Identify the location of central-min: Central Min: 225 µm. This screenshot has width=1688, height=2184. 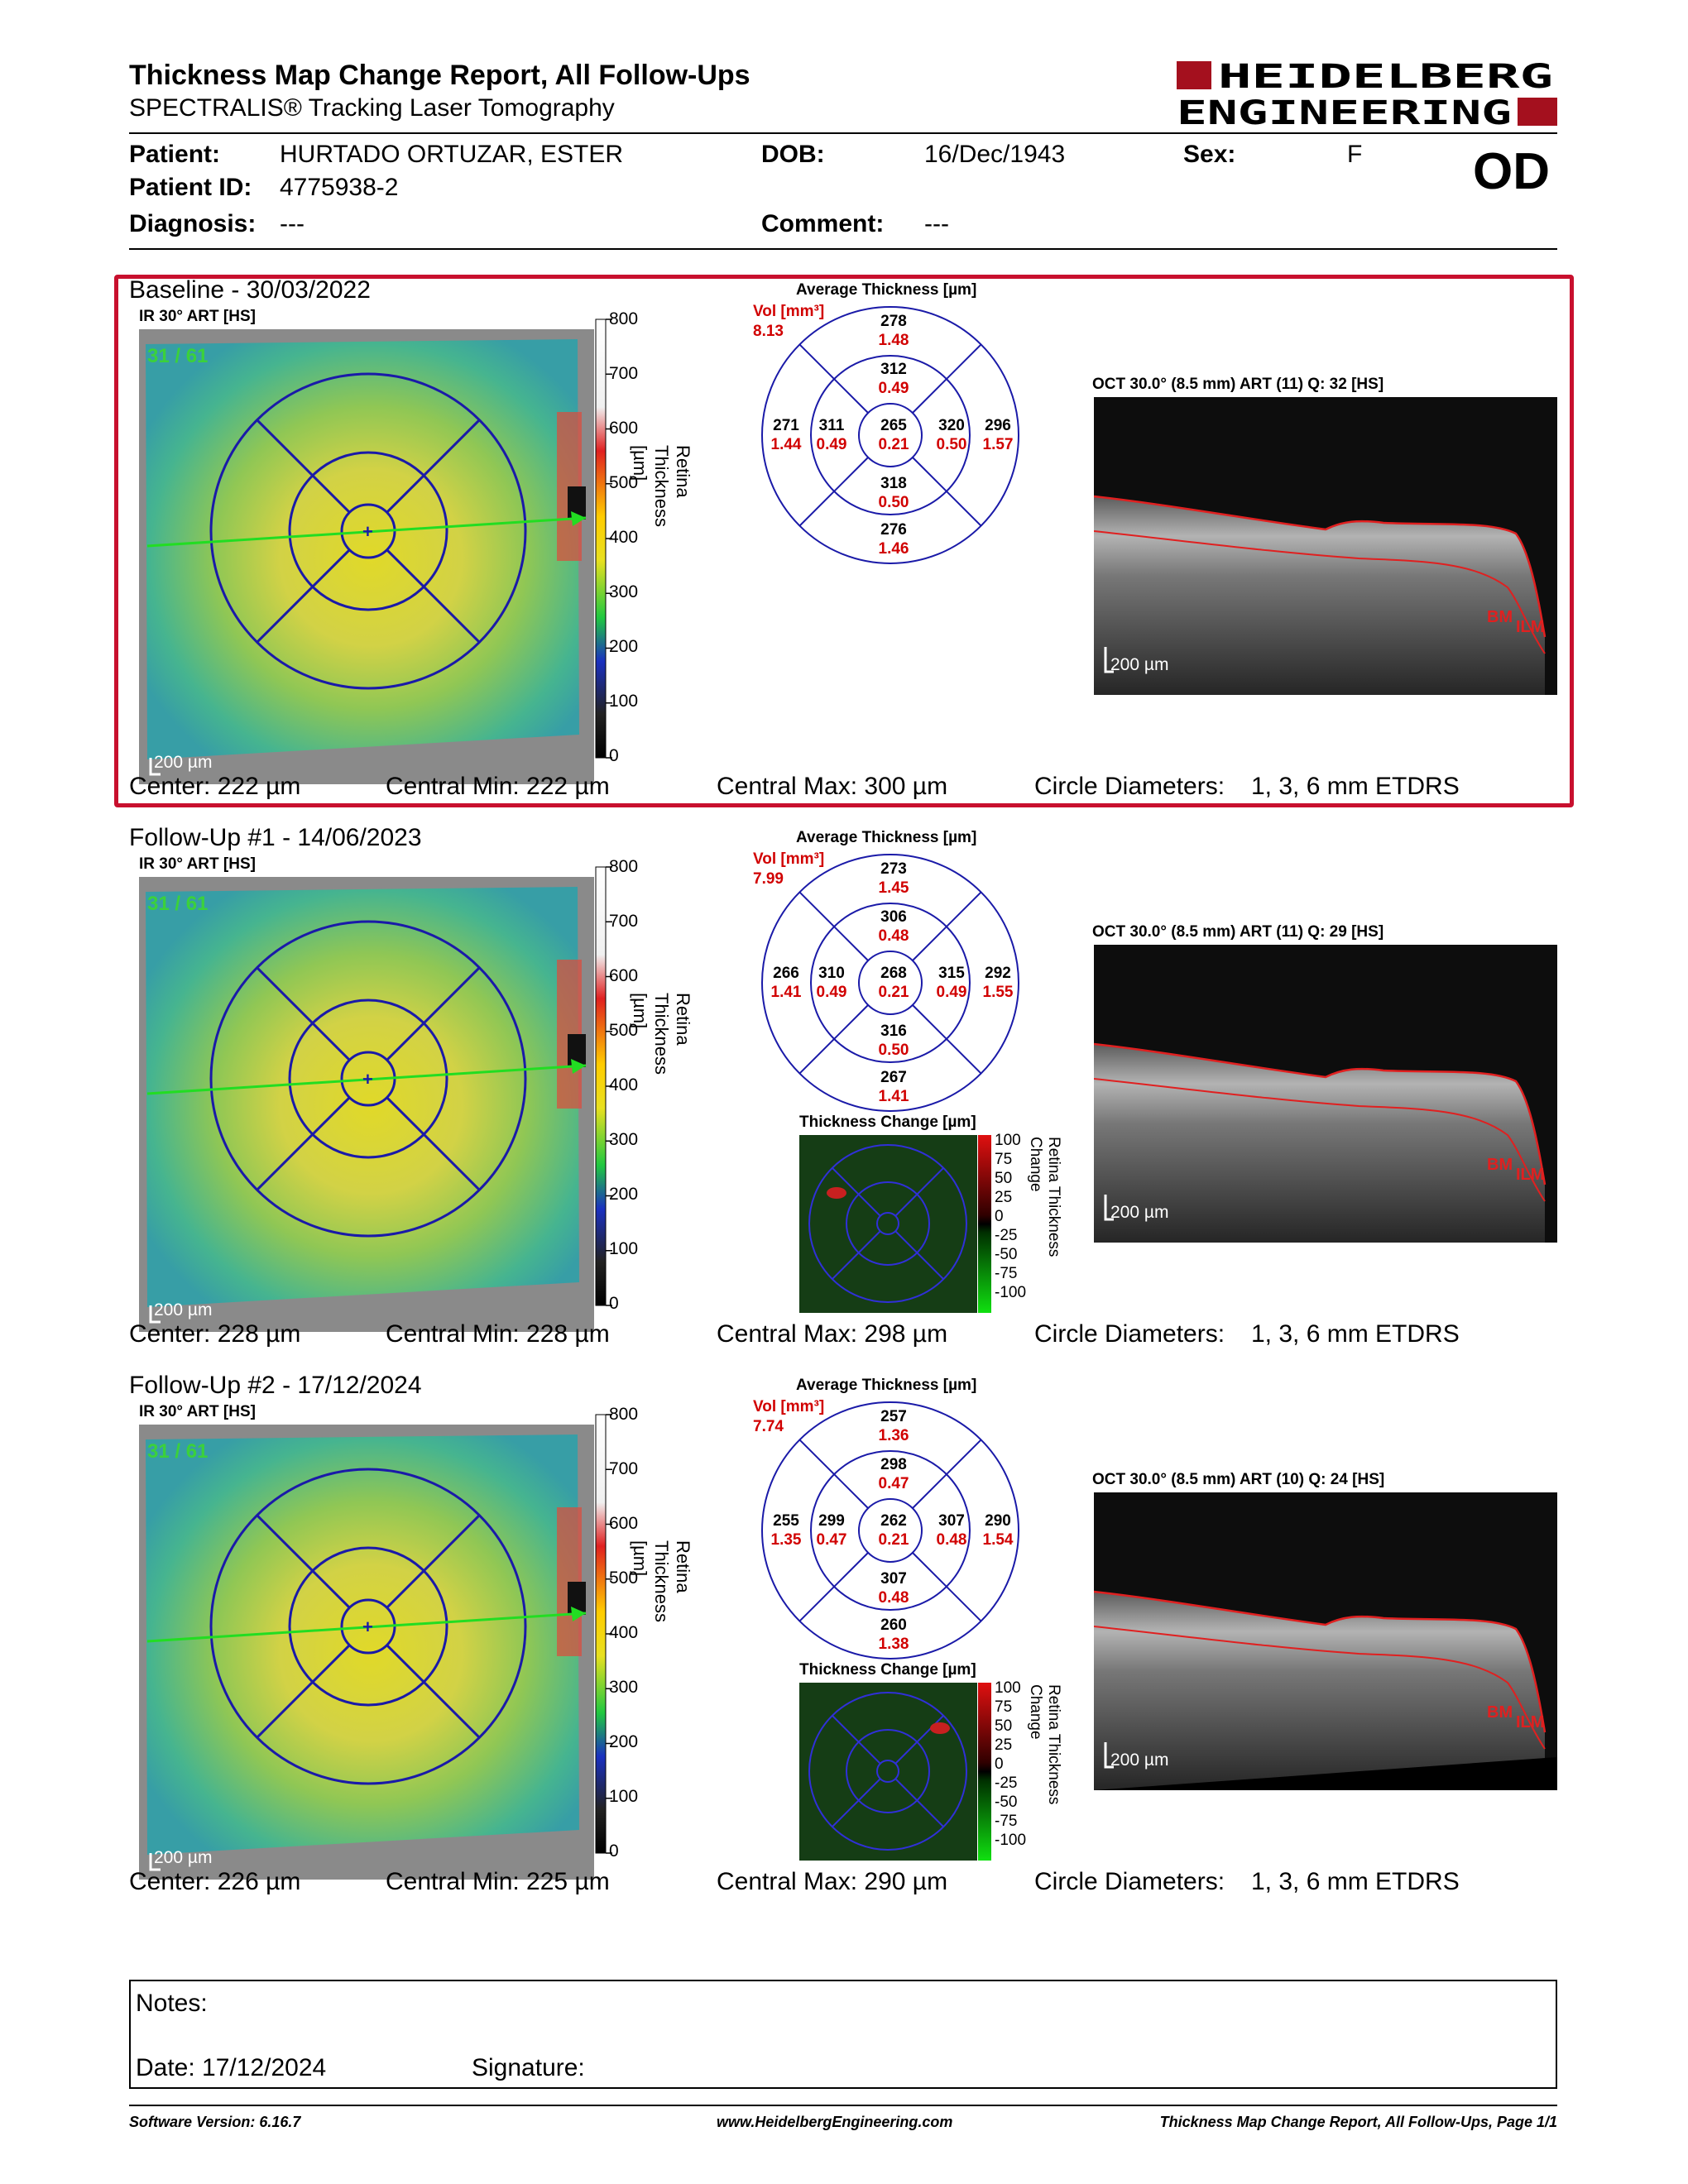
(498, 1881).